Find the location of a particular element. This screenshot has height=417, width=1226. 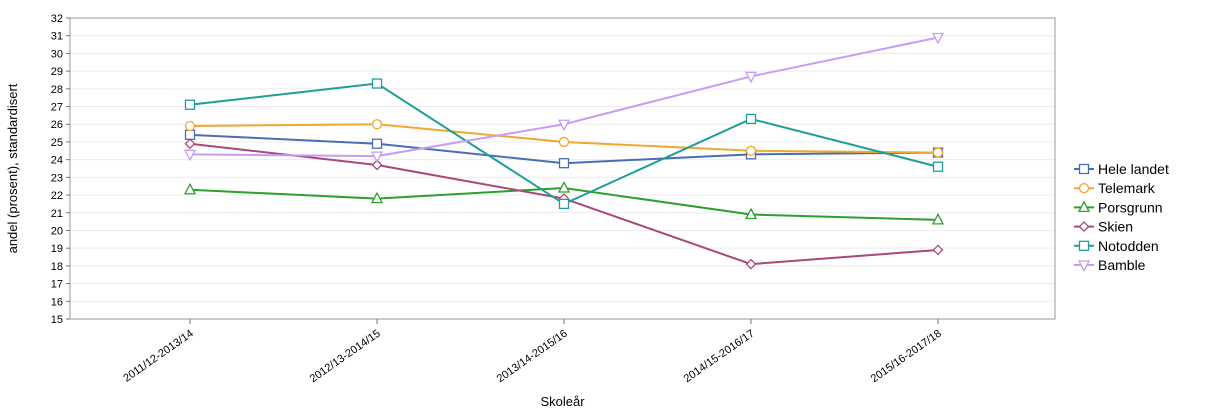

legend-label: Hele landet is located at coordinates (1133, 169).